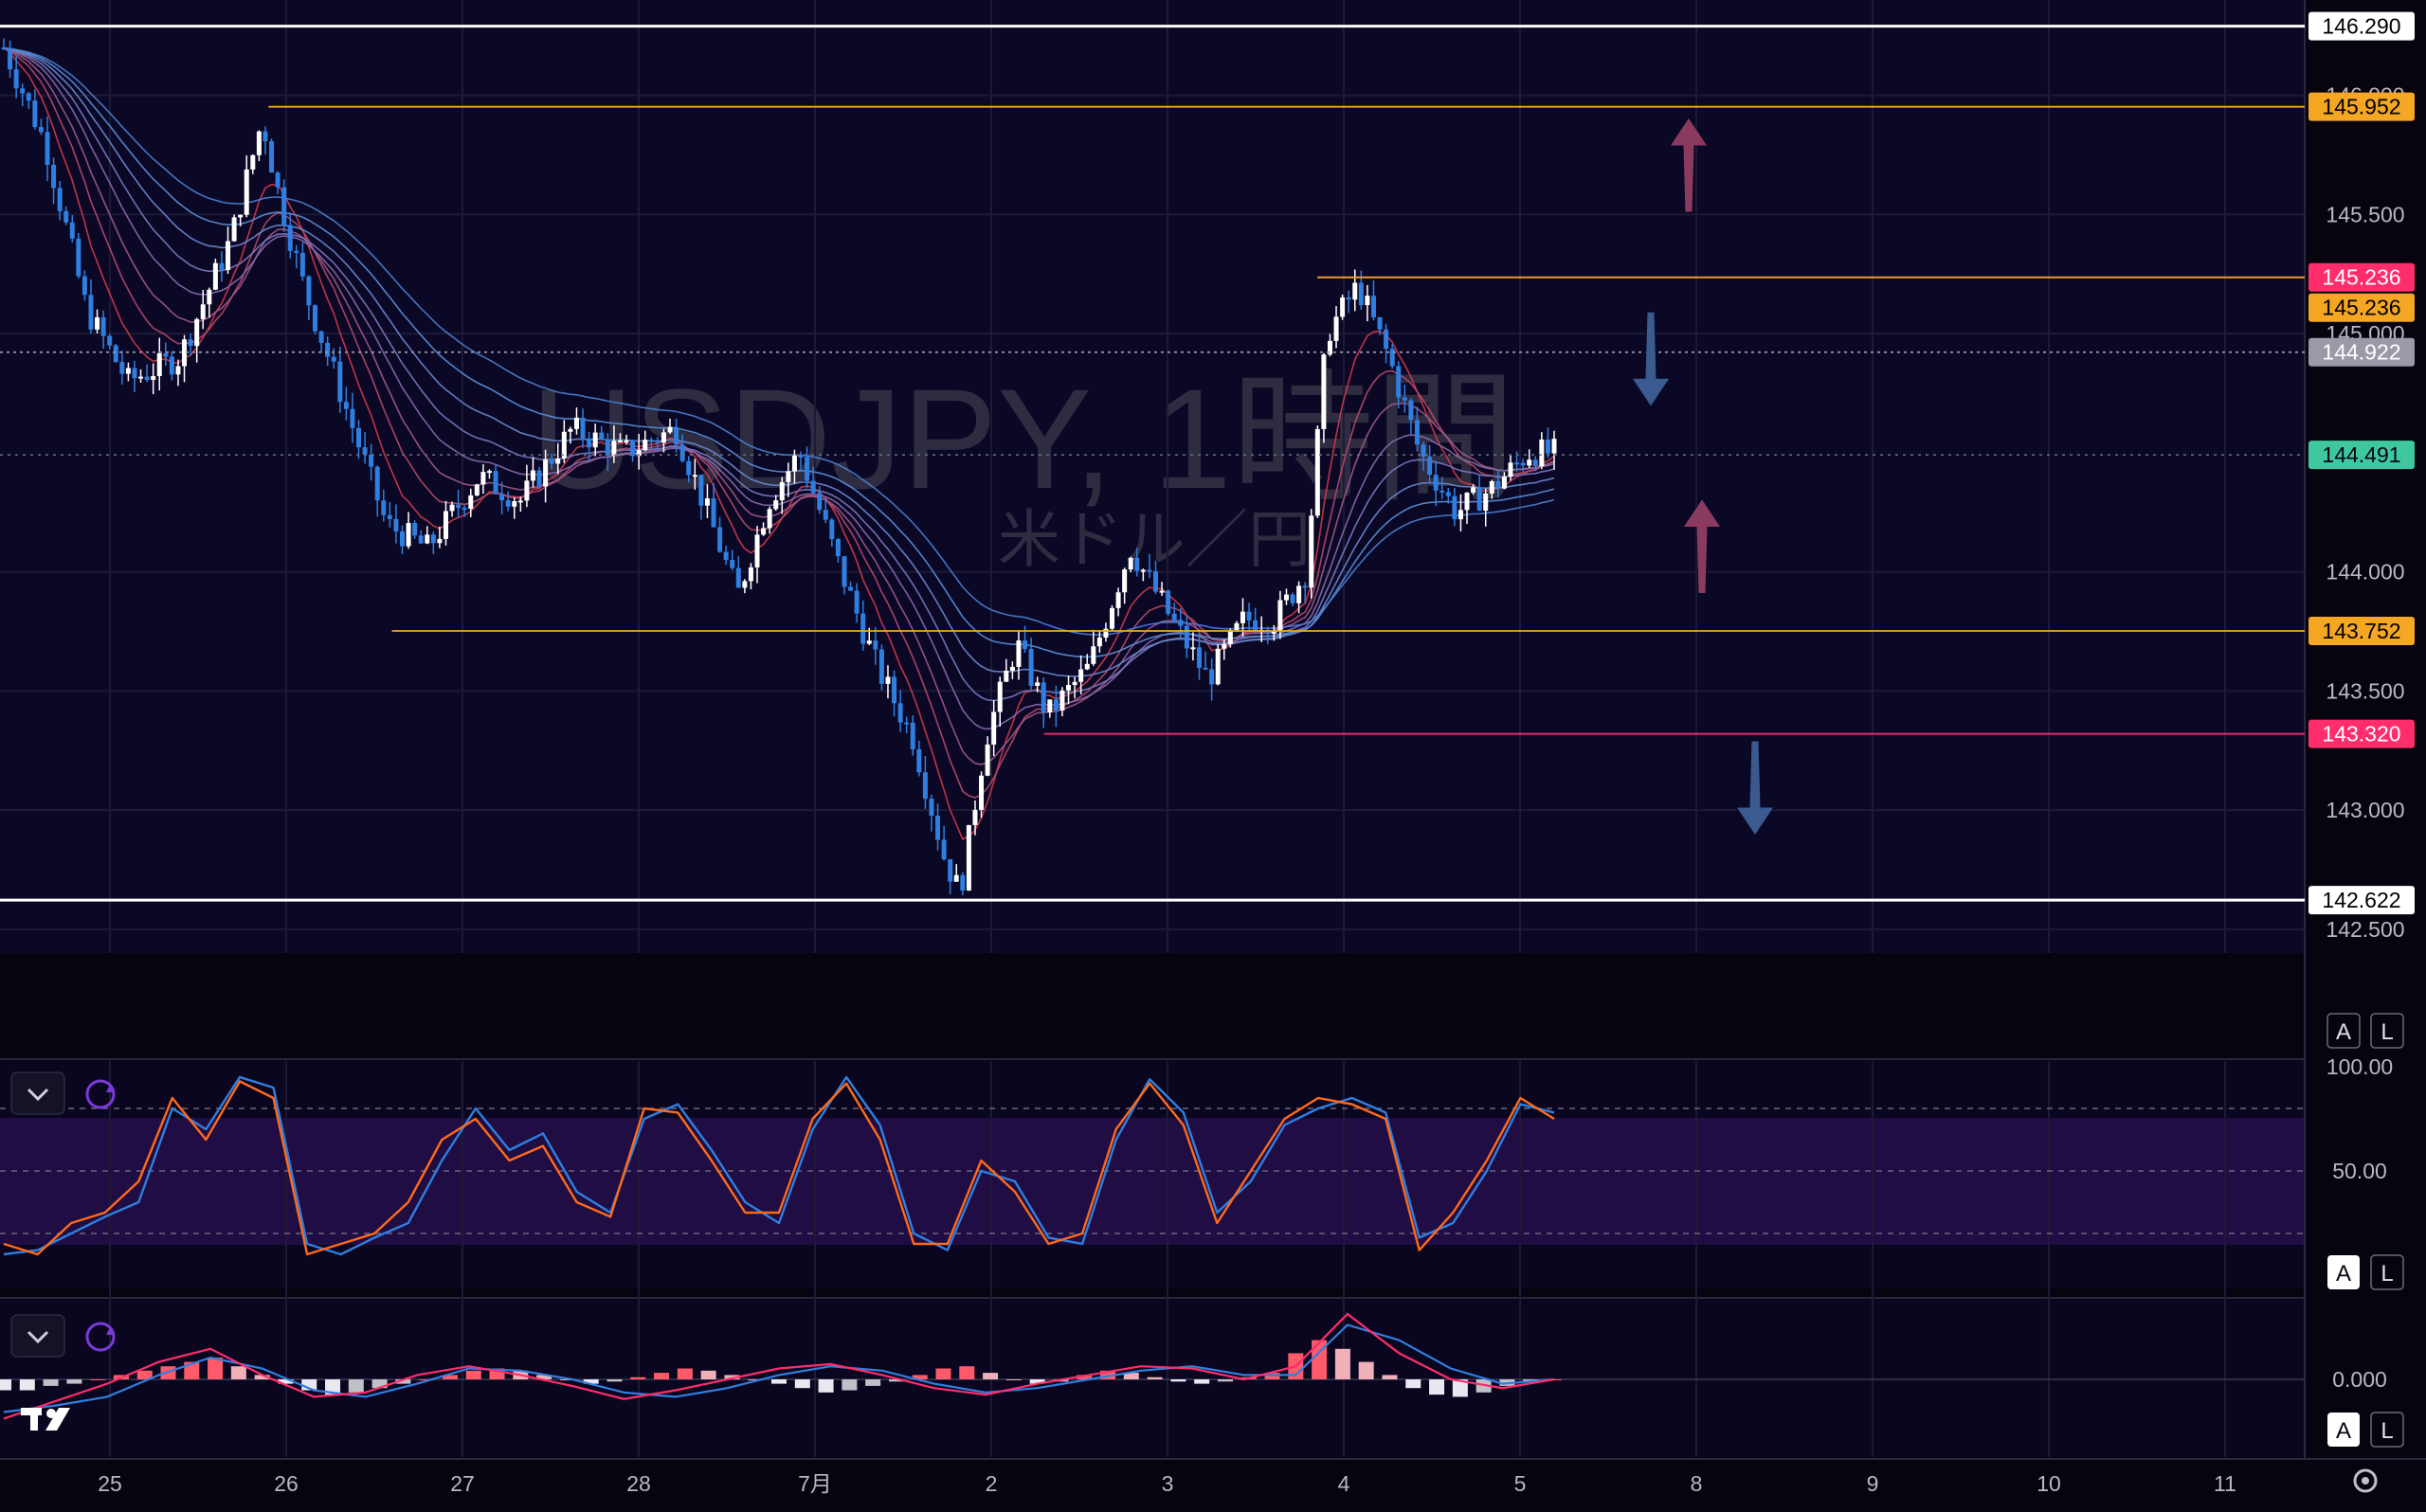  Describe the element at coordinates (1167, 1483) in the screenshot. I see `time-axis: 25 26 27 28 7月 2 3 4 5 8 9 10 11` at that location.